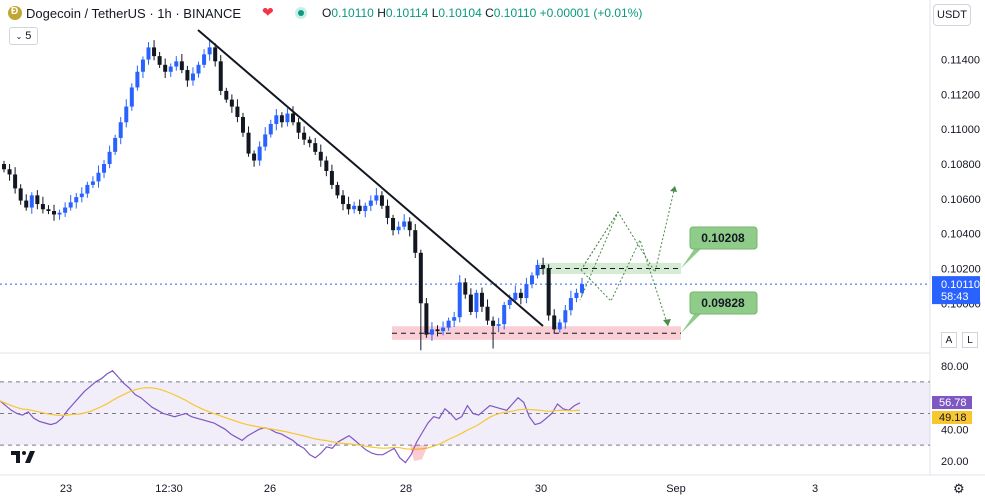 The image size is (985, 502). Describe the element at coordinates (419, 453) in the screenshot. I see `rsi-oversold-fill` at that location.